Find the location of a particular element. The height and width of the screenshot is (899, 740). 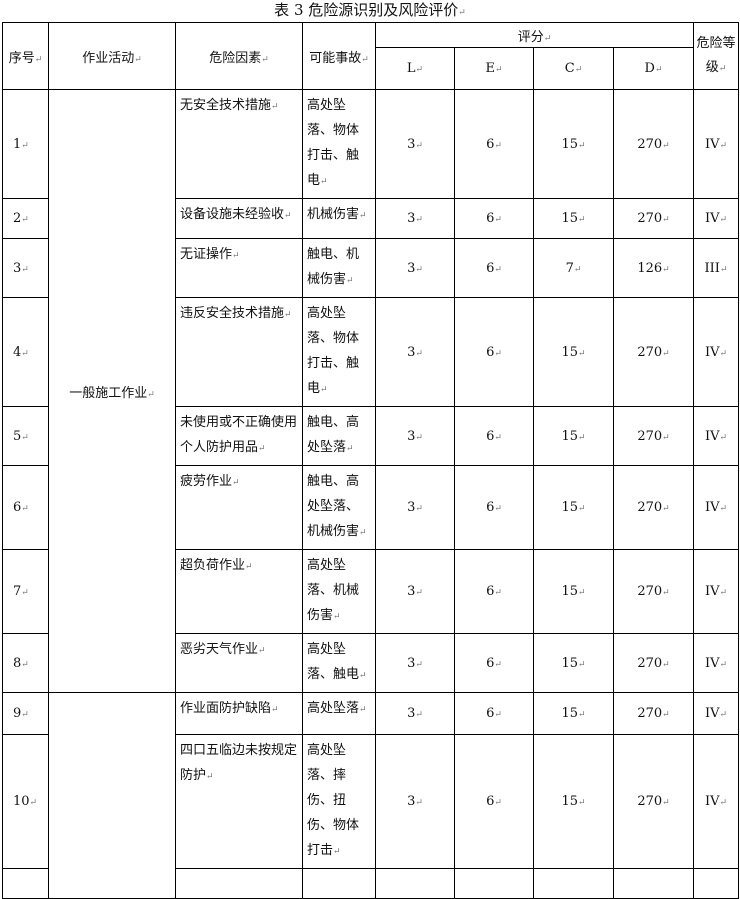

cell-factor: 无证操作 is located at coordinates (239, 268).